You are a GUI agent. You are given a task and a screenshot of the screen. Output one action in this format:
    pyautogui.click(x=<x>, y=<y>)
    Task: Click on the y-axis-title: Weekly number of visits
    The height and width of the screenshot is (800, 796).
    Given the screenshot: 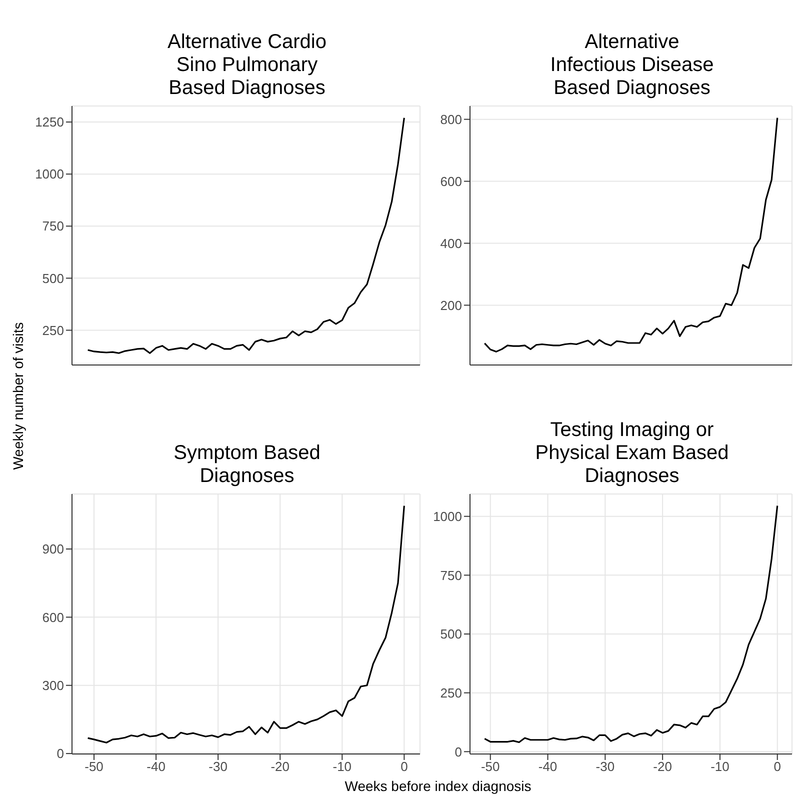 What is the action you would take?
    pyautogui.click(x=18, y=396)
    